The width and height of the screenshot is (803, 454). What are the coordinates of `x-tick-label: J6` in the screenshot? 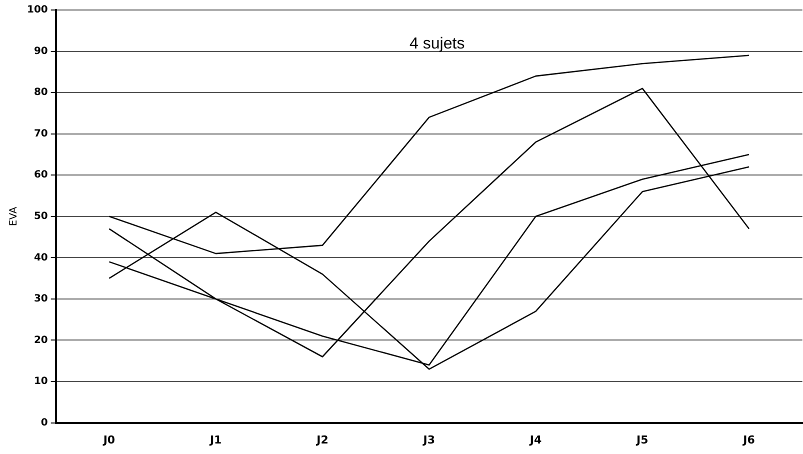 It's located at (749, 439).